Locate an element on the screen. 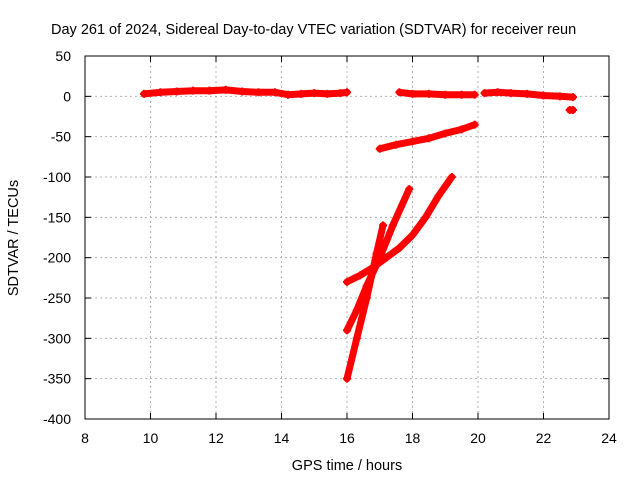 This screenshot has height=480, width=640. y-tick-label: 0 is located at coordinates (67, 96).